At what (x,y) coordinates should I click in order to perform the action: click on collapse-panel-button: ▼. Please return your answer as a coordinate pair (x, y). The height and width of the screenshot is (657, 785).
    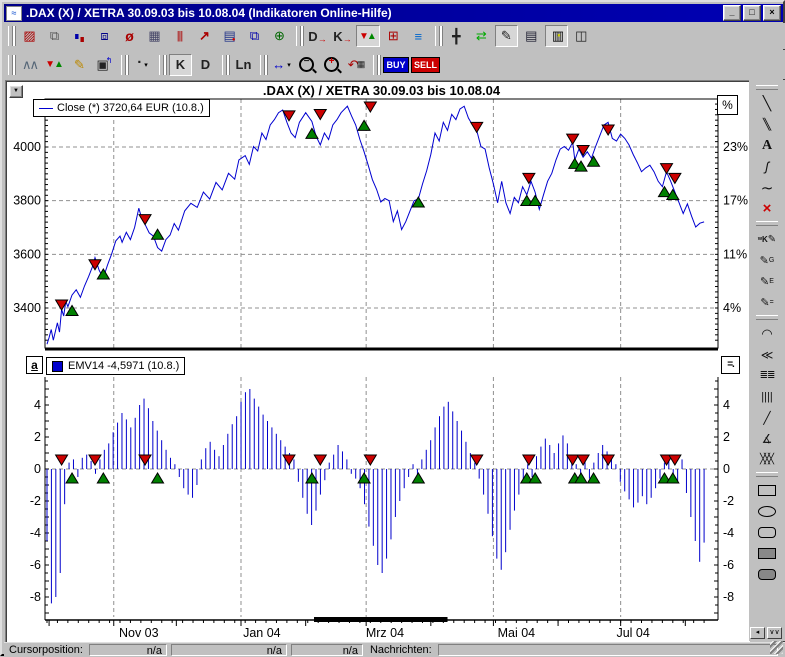
    Looking at the image, I should click on (16, 91).